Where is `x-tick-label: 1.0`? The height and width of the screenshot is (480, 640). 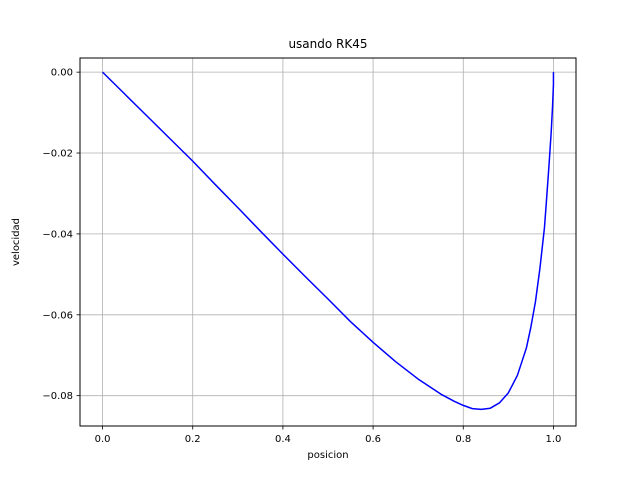 x-tick-label: 1.0 is located at coordinates (554, 439).